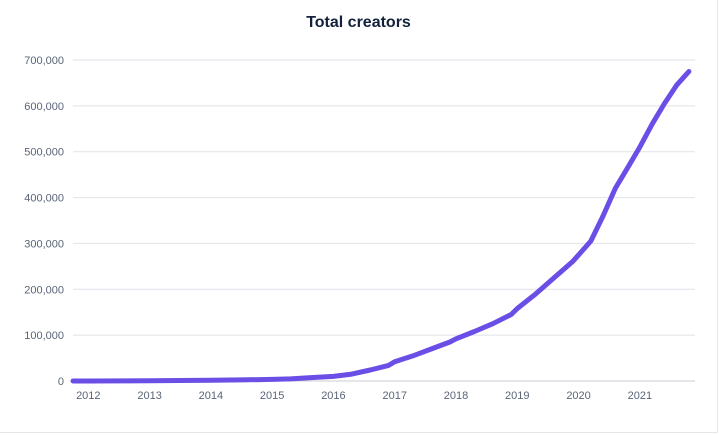 Image resolution: width=720 pixels, height=435 pixels. I want to click on x-tick-label: 2012, so click(88, 396).